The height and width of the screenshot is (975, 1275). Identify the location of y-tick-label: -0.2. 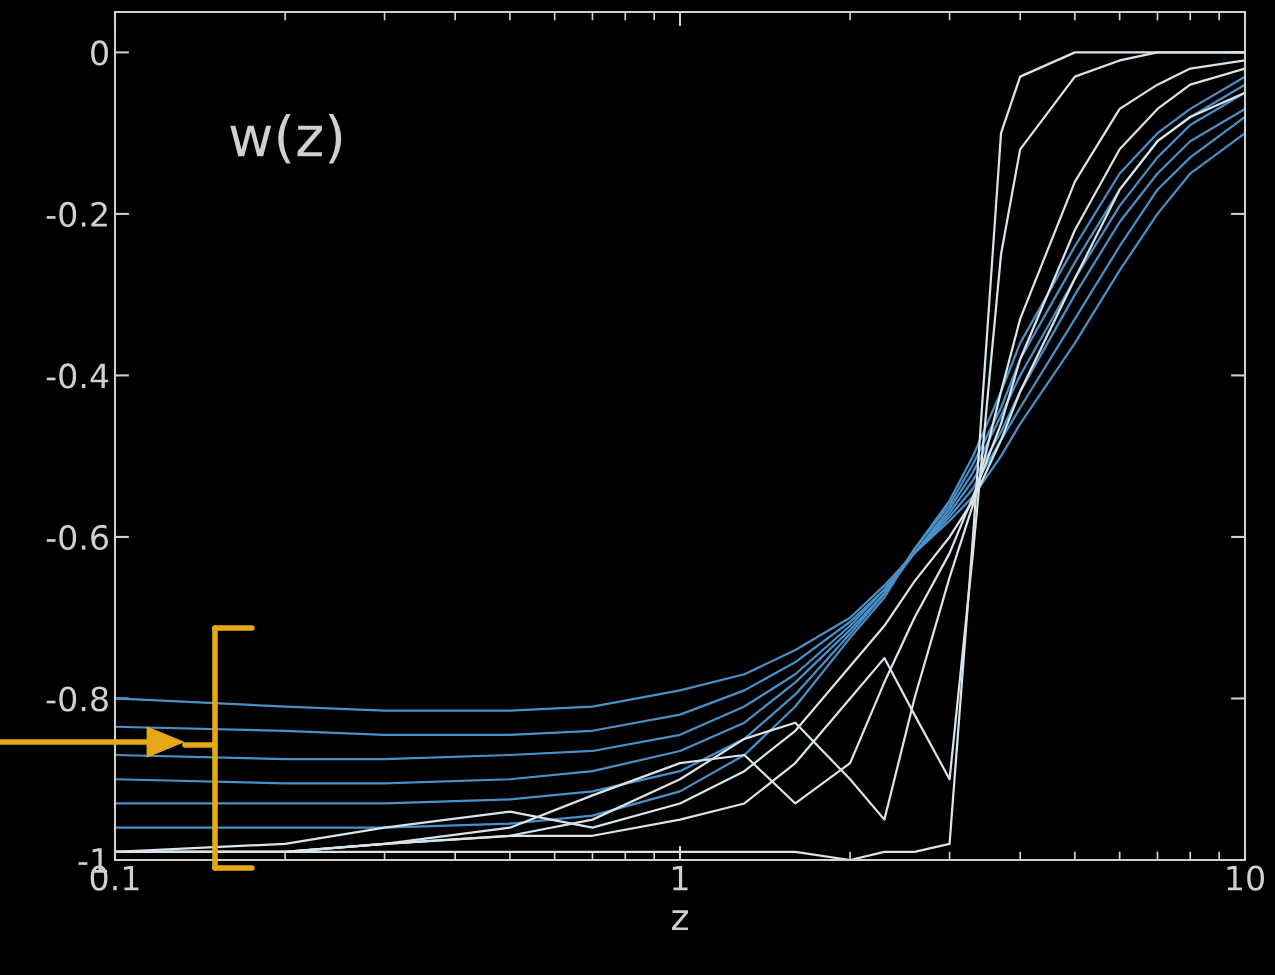
(76, 214).